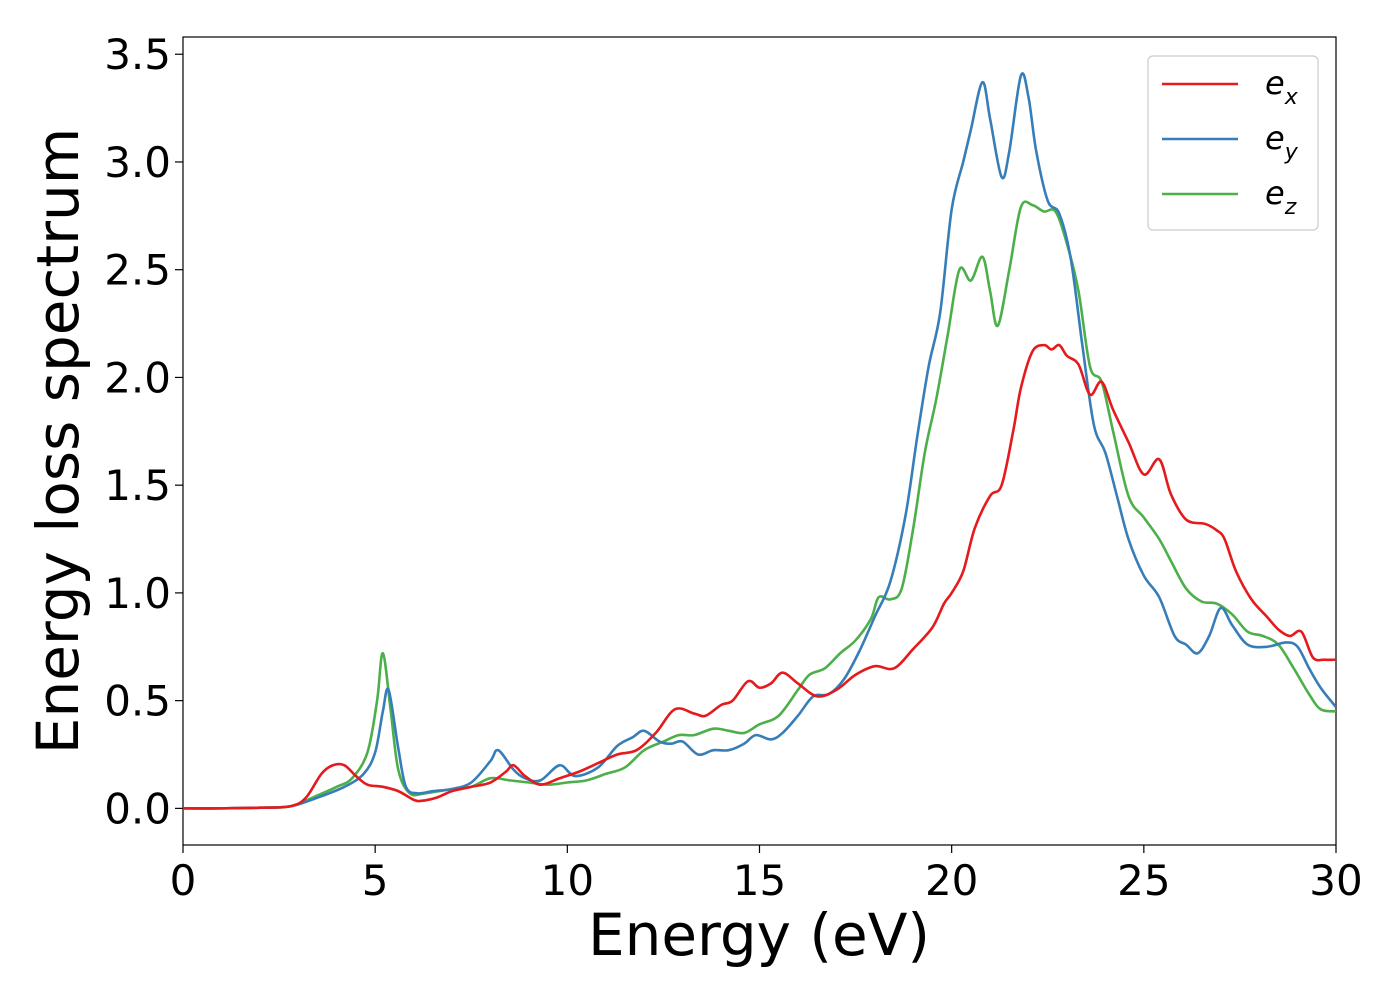 The height and width of the screenshot is (1000, 1400). I want to click on legend-label-x: ex, so click(1282, 87).